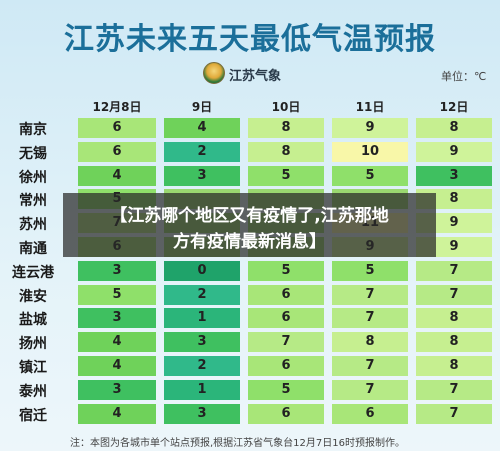  I want to click on city-label: 苏州, so click(33, 225).